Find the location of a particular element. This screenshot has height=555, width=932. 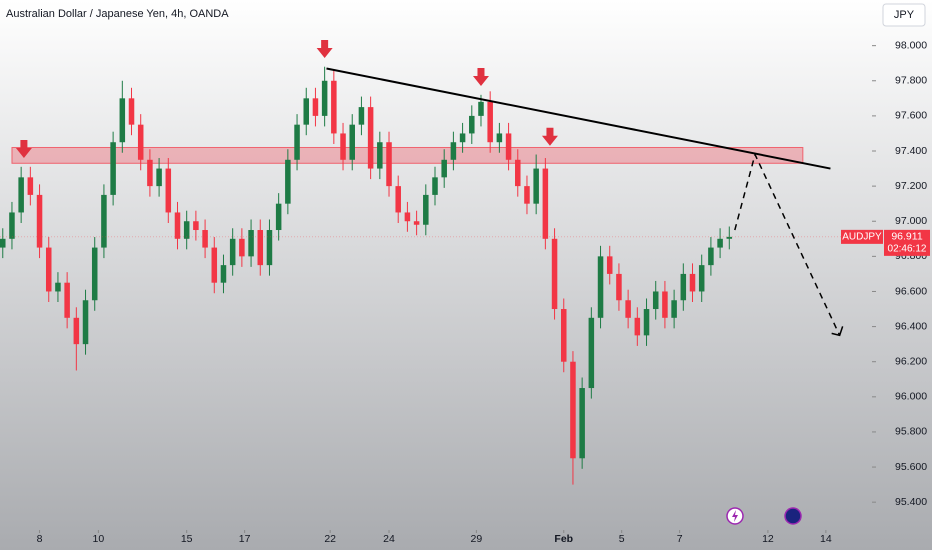

y-tick-label: 96.200 is located at coordinates (911, 361).